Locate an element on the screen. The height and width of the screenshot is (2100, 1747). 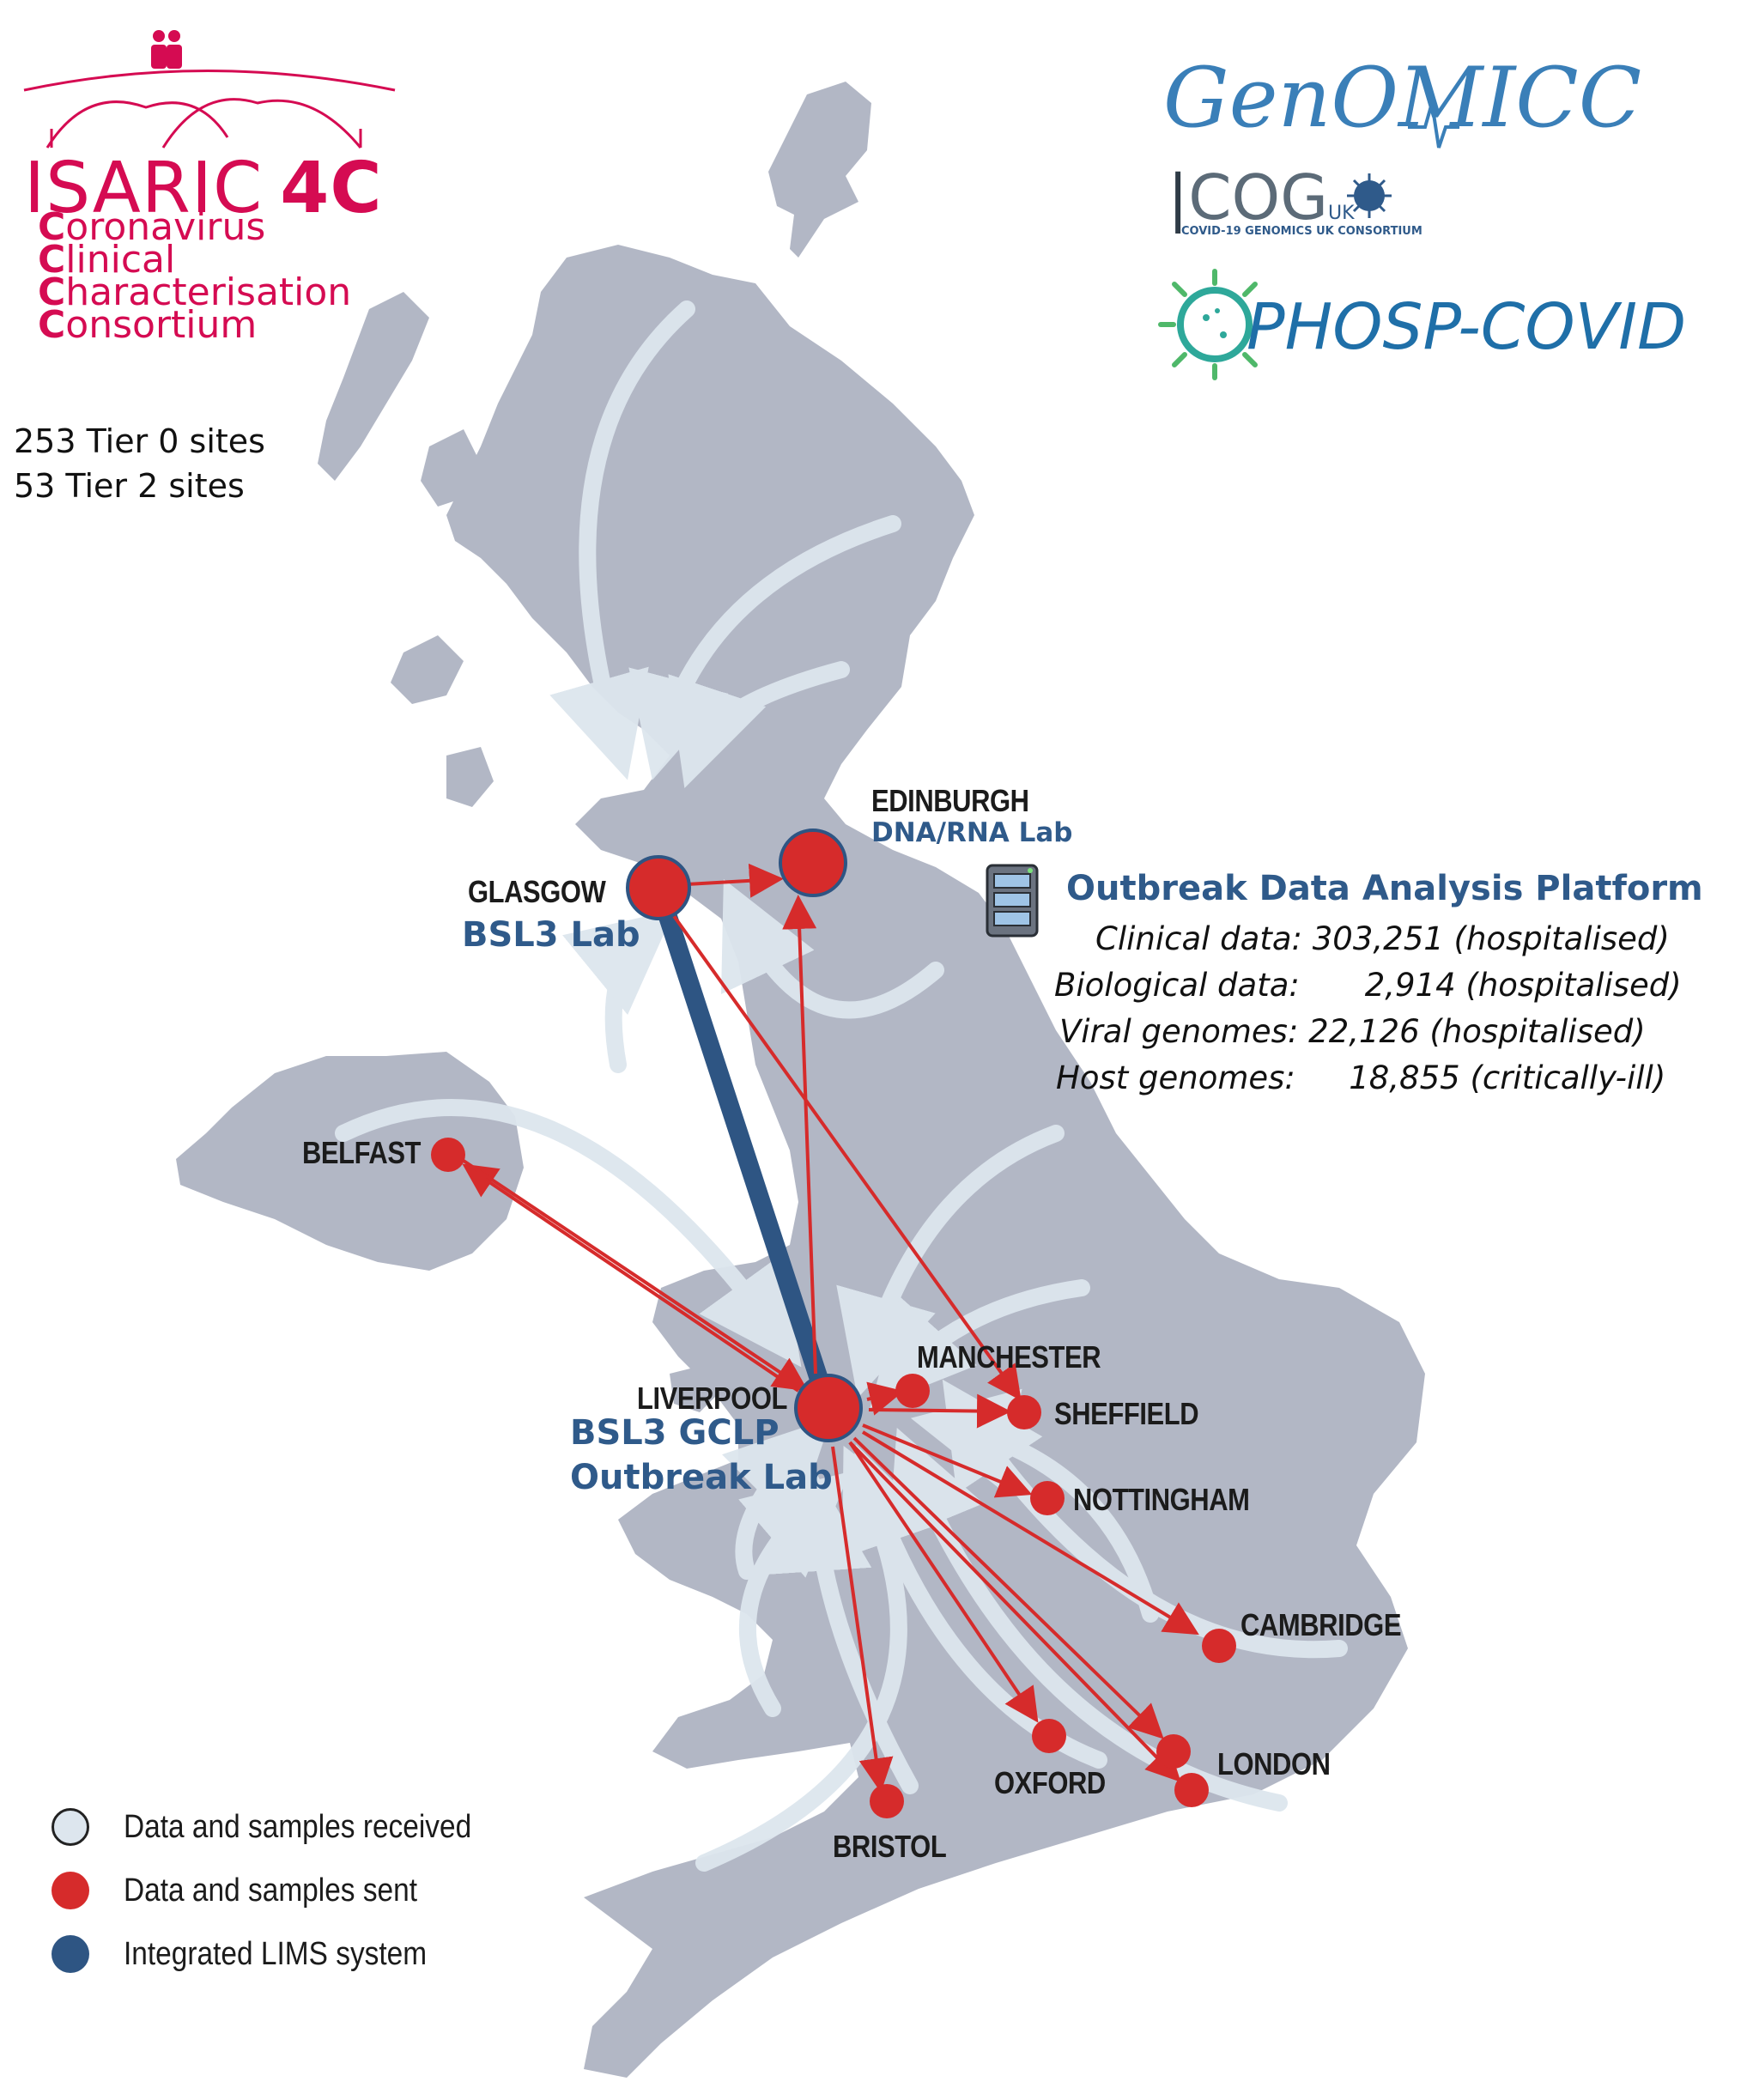
legend-dot-sent is located at coordinates (70, 1890).